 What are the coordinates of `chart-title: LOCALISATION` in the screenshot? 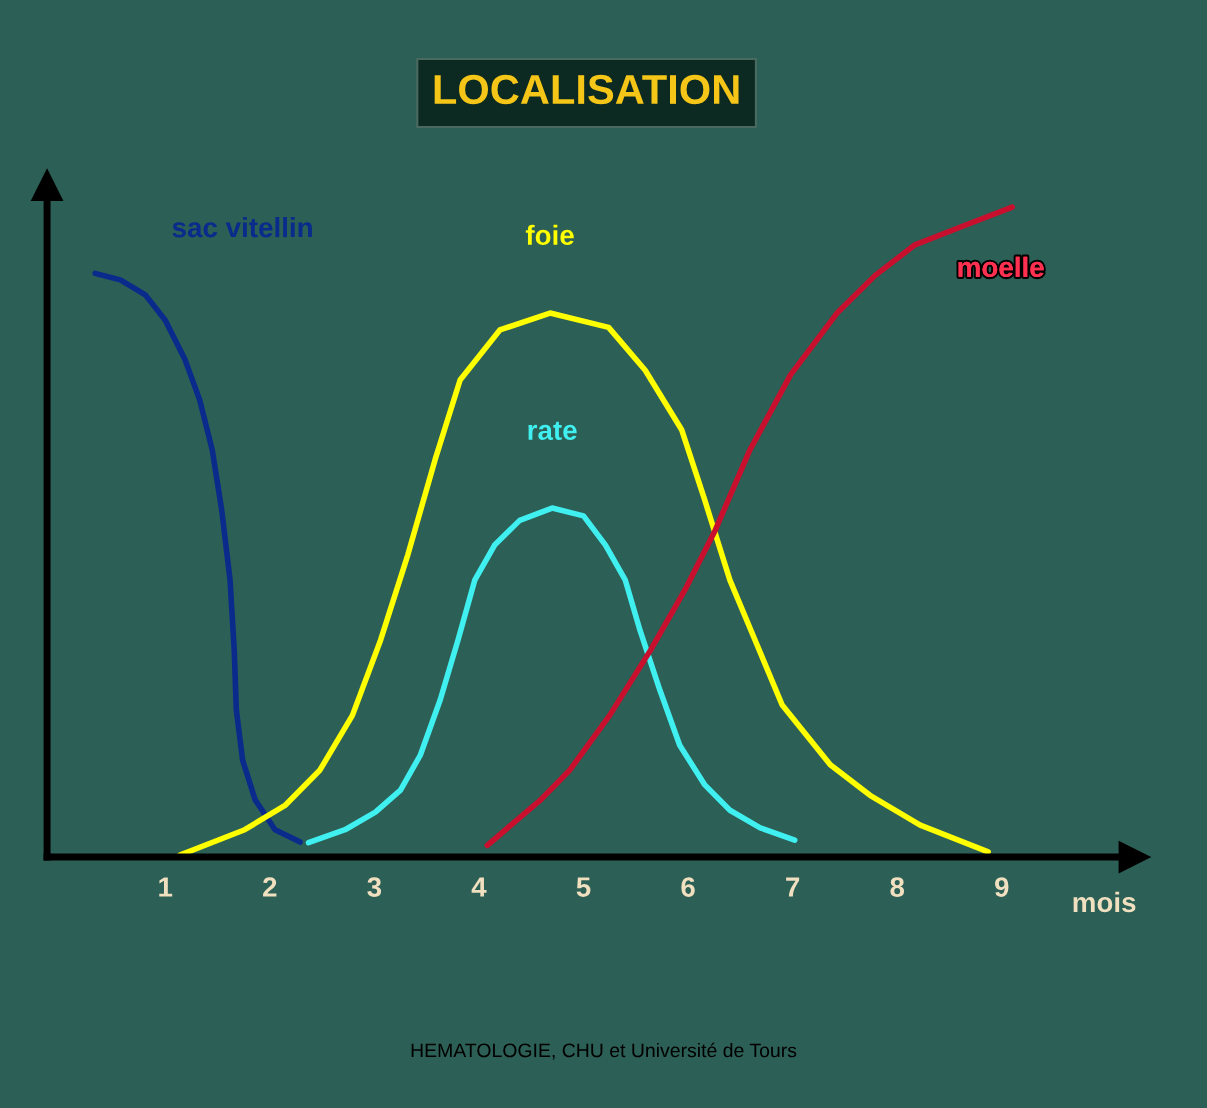 It's located at (586, 89).